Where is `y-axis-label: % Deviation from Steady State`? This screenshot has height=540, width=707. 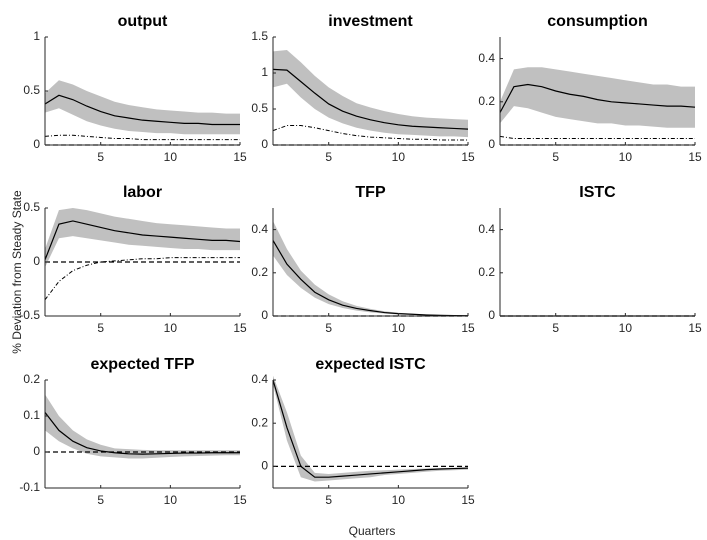 y-axis-label: % Deviation from Steady State is located at coordinates (17, 272).